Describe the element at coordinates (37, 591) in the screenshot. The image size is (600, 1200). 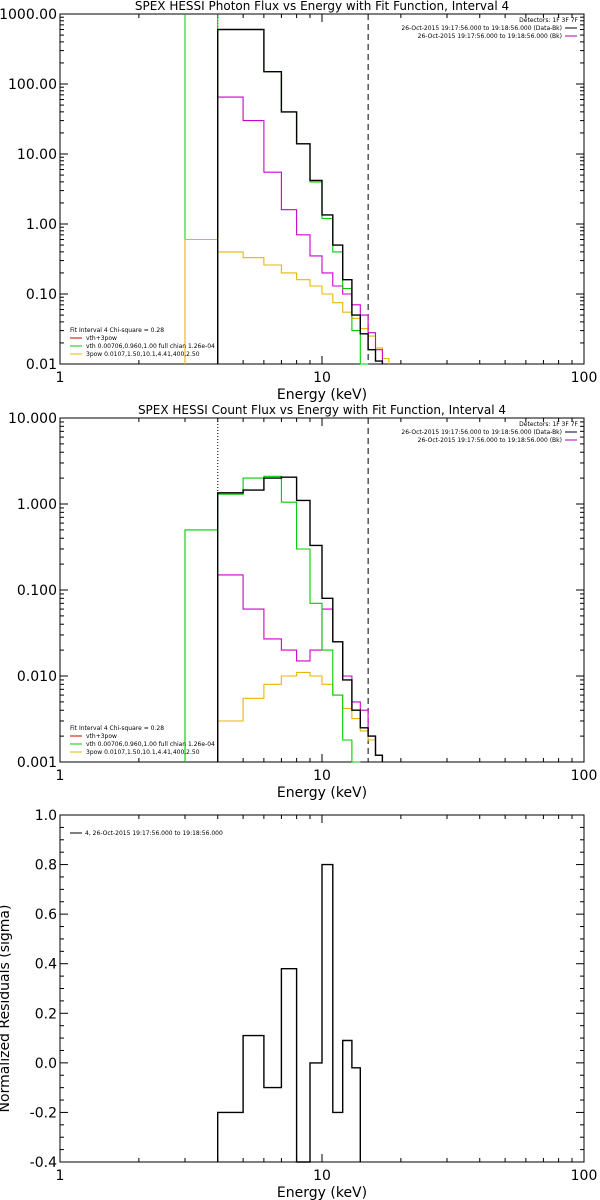
I see `y-tick-label: 0.100` at that location.